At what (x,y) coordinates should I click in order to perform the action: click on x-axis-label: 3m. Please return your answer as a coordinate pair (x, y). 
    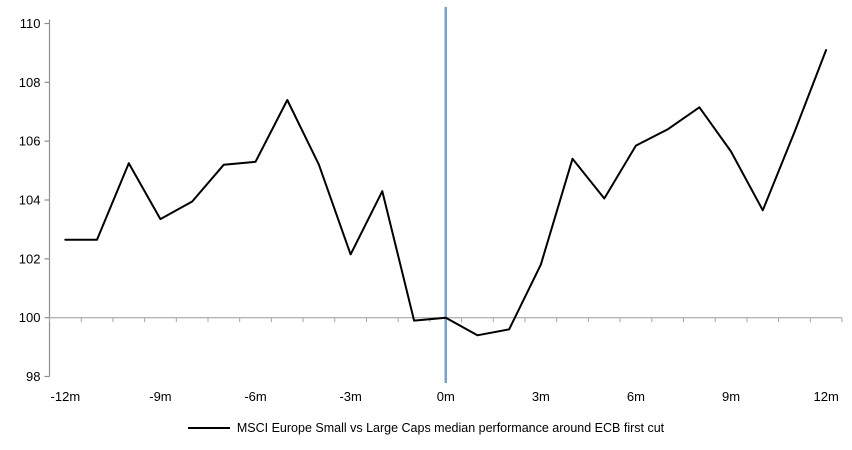
    Looking at the image, I should click on (541, 396).